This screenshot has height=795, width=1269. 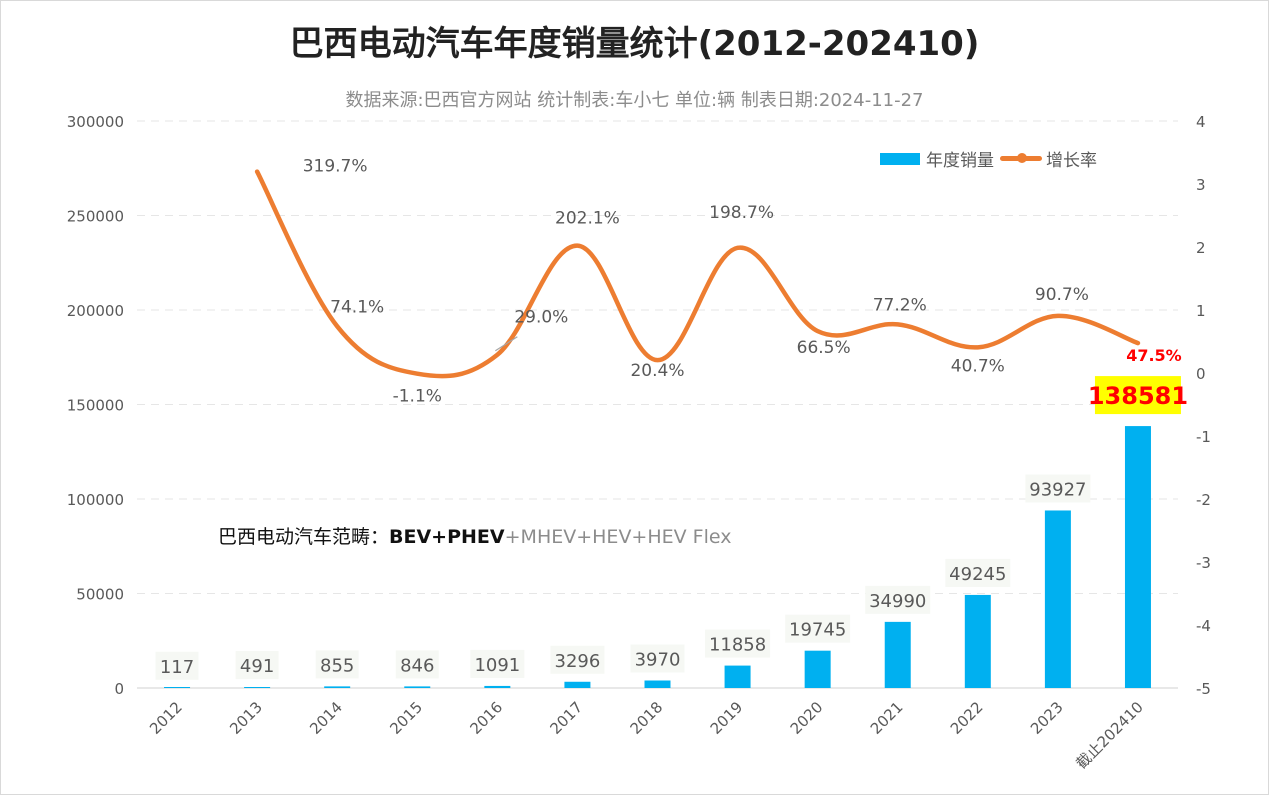 What do you see at coordinates (541, 318) in the screenshot?
I see `line-data-label: 29.0%` at bounding box center [541, 318].